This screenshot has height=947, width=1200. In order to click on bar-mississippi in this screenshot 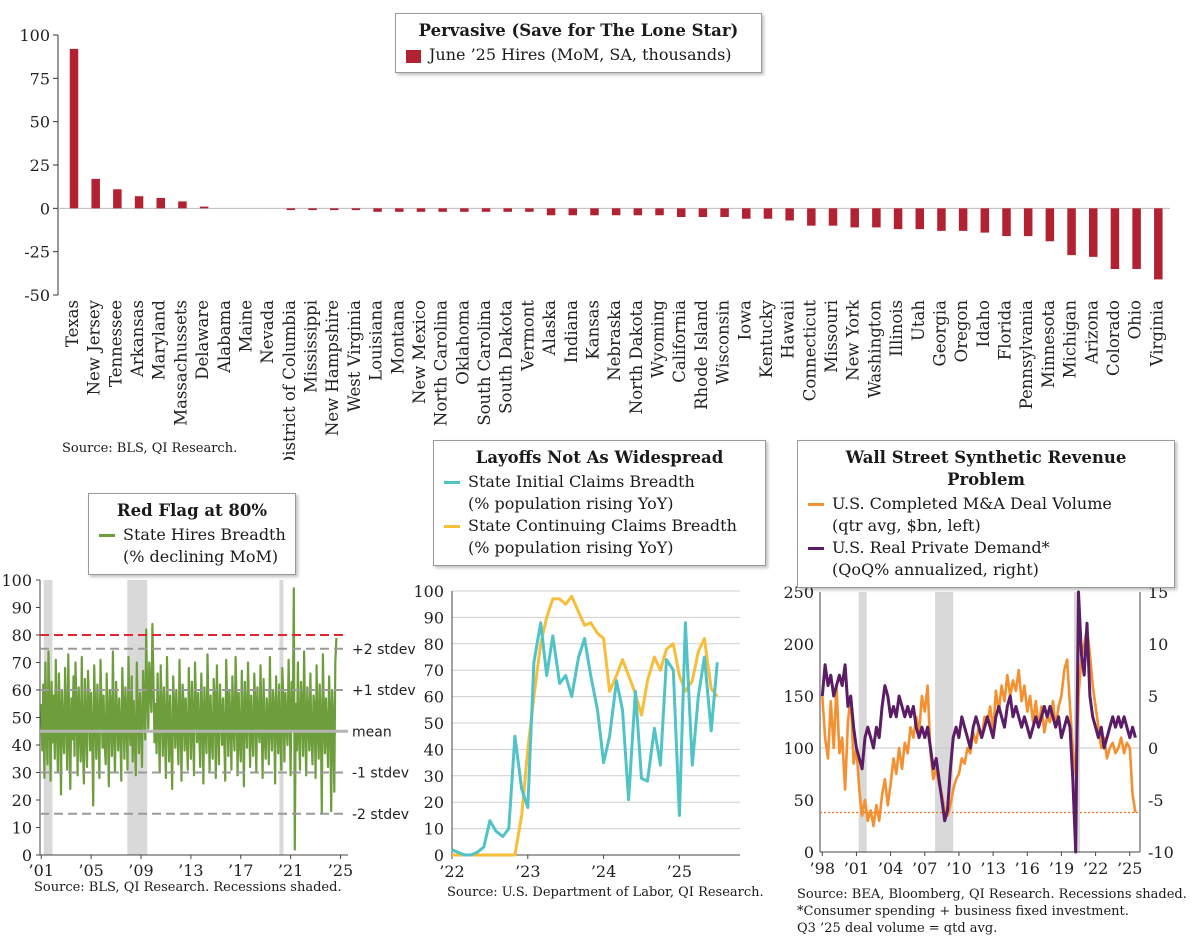, I will do `click(312, 209)`.